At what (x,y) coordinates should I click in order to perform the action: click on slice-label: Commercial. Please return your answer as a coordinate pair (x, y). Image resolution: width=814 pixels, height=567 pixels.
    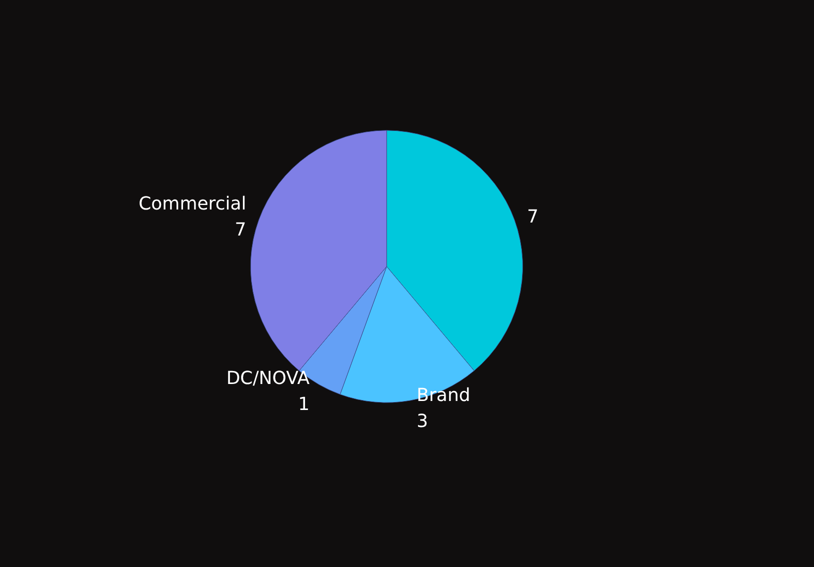
    Looking at the image, I should click on (192, 204).